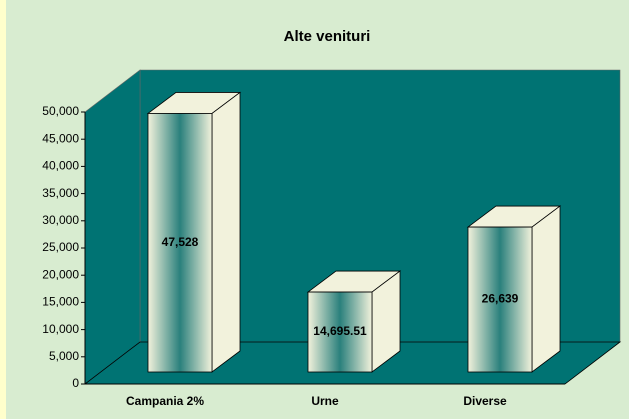 This screenshot has height=419, width=629. Describe the element at coordinates (165, 401) in the screenshot. I see `x-tick-label: Campania 2%` at that location.